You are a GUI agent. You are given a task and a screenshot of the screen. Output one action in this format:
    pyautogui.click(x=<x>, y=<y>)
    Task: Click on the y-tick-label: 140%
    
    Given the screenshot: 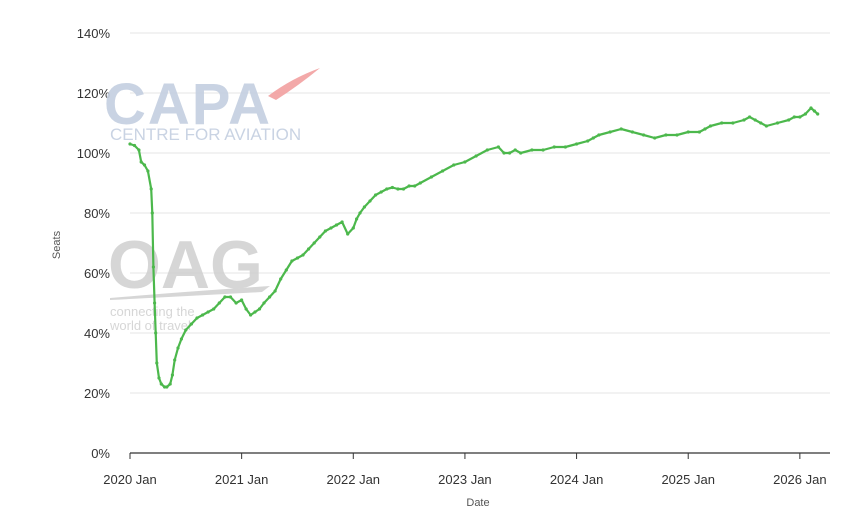 What is the action you would take?
    pyautogui.click(x=94, y=33)
    